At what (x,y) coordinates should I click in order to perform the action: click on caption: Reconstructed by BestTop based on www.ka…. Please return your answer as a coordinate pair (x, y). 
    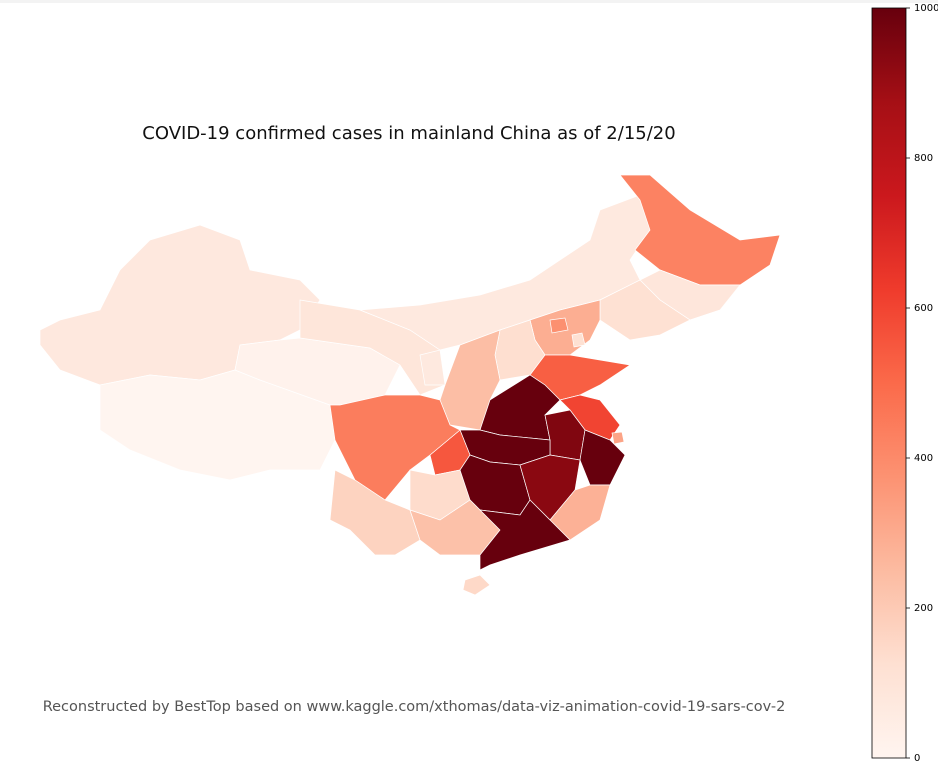
    Looking at the image, I should click on (414, 707).